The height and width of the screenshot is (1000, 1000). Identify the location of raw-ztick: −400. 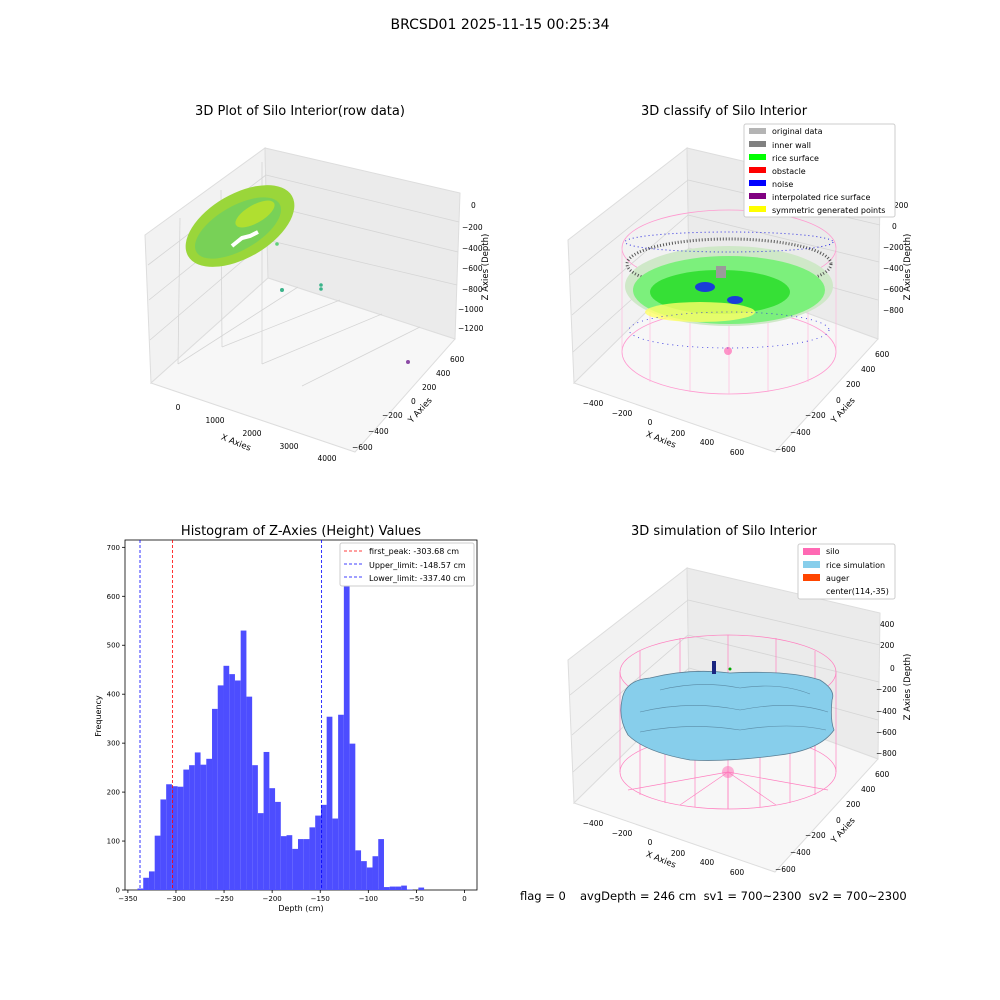
(472, 248).